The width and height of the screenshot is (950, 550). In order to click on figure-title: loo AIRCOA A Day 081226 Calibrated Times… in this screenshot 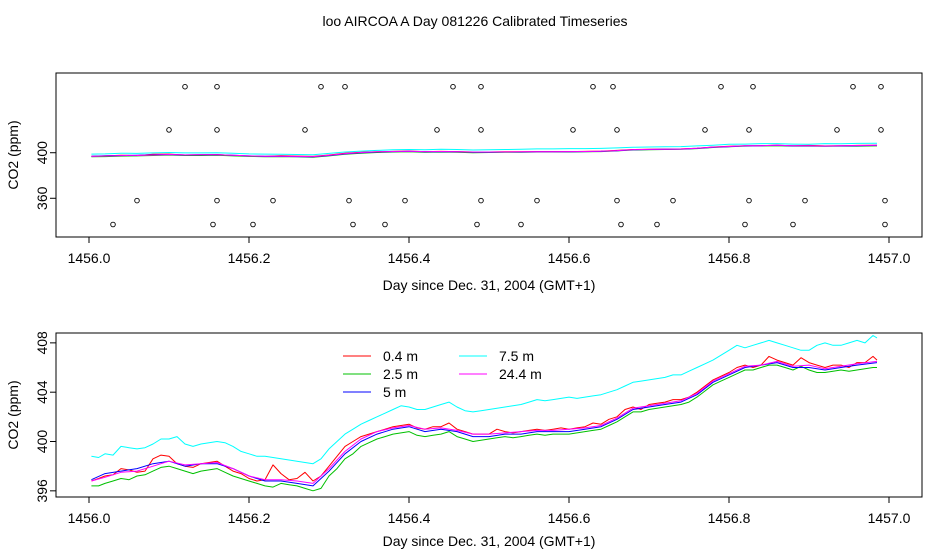, I will do `click(474, 21)`.